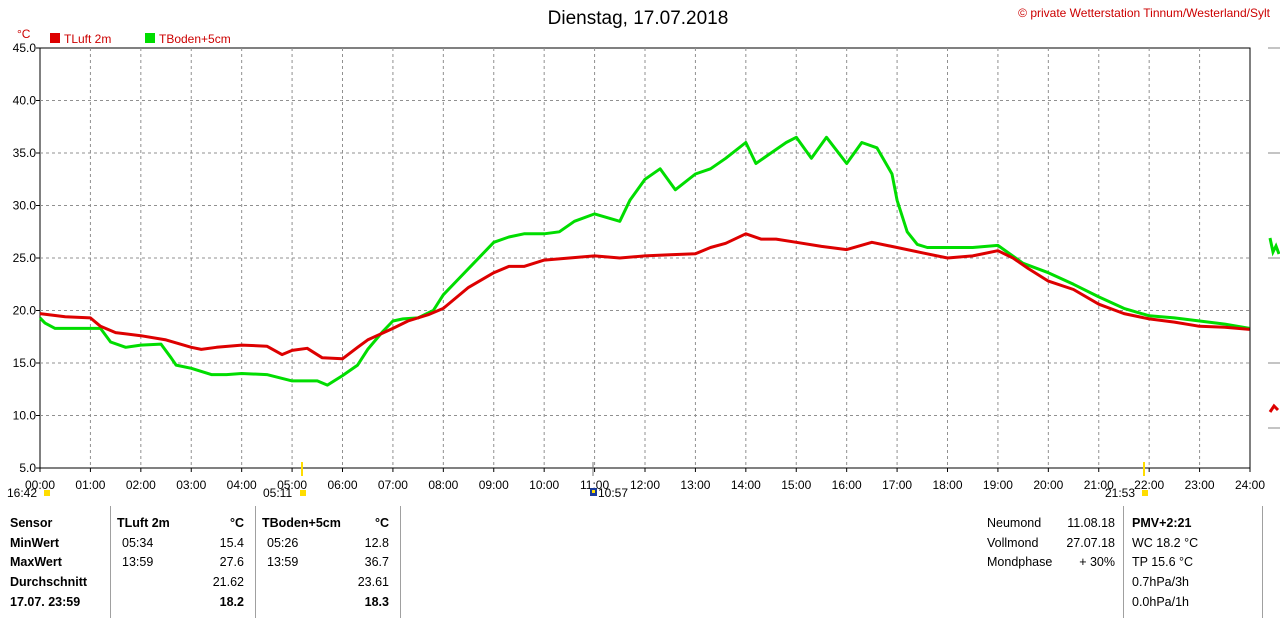 This screenshot has height=621, width=1280. What do you see at coordinates (40, 485) in the screenshot?
I see `x-tick-label: 00:00` at bounding box center [40, 485].